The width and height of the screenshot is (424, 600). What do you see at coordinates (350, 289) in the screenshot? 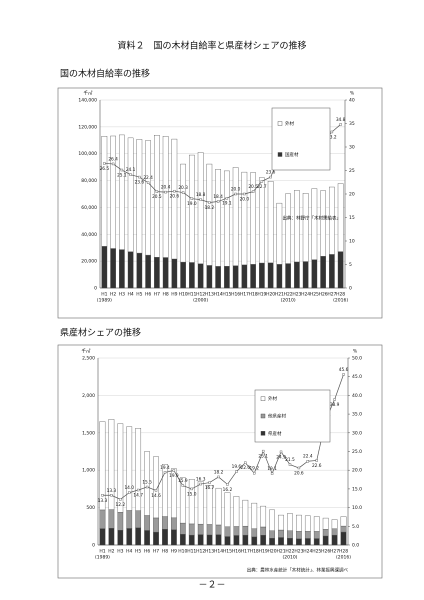
I see `y2-tick-label: 0` at bounding box center [350, 289].